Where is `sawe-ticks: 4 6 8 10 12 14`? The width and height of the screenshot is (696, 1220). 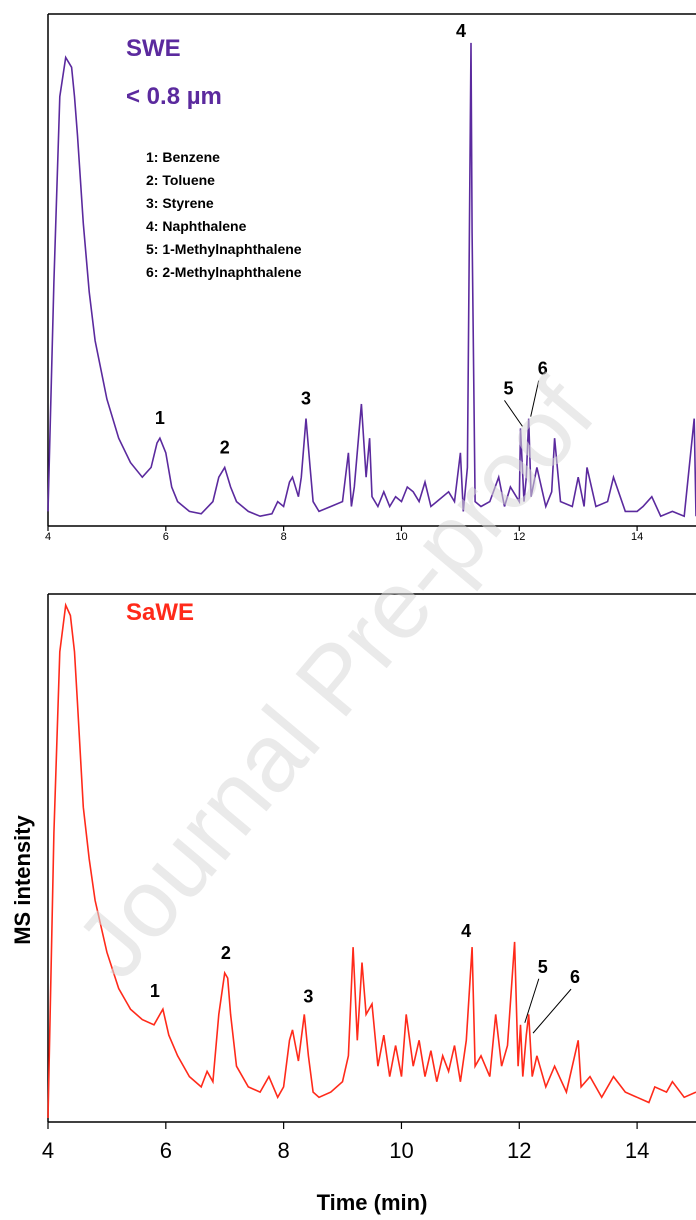 sawe-ticks: 4 6 8 10 12 14 is located at coordinates (345, 1142).